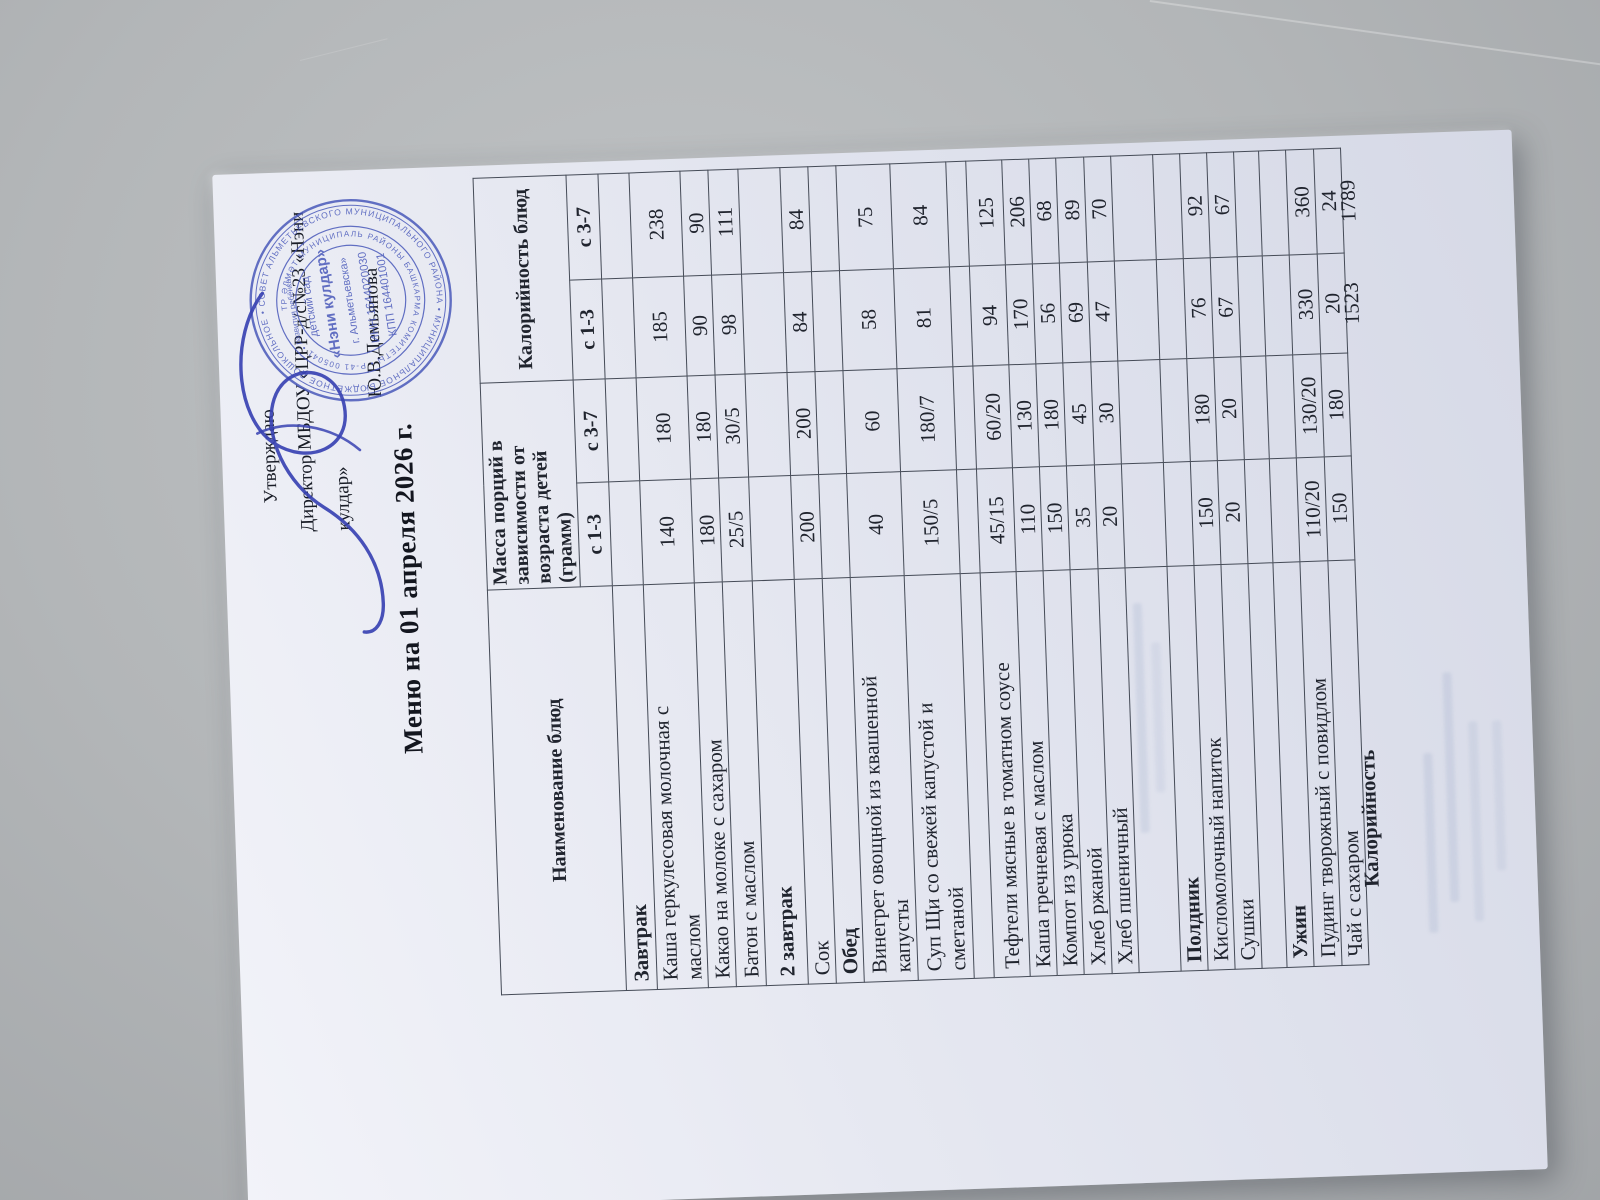  Describe the element at coordinates (695, 223) in the screenshot. I see `calories-cell-3-7: 90` at that location.